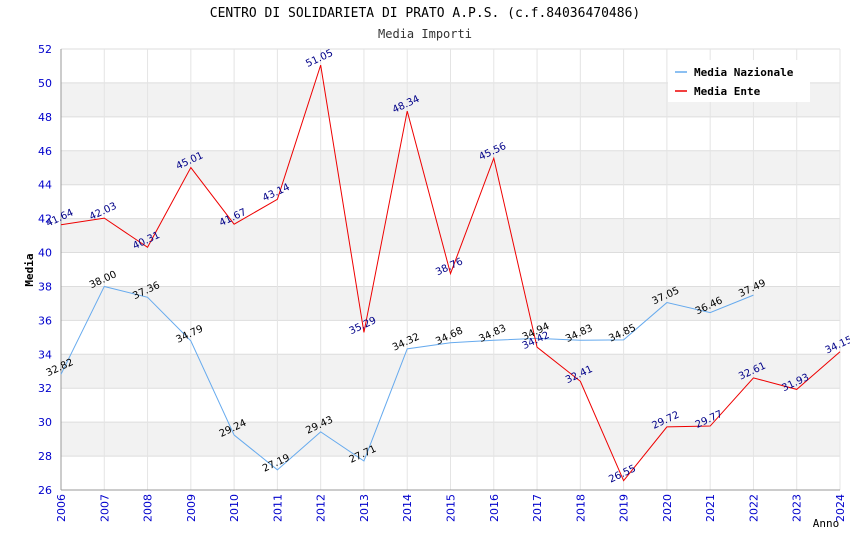 The image size is (850, 550). Describe the element at coordinates (45, 422) in the screenshot. I see `y-tick-label: 30` at that location.